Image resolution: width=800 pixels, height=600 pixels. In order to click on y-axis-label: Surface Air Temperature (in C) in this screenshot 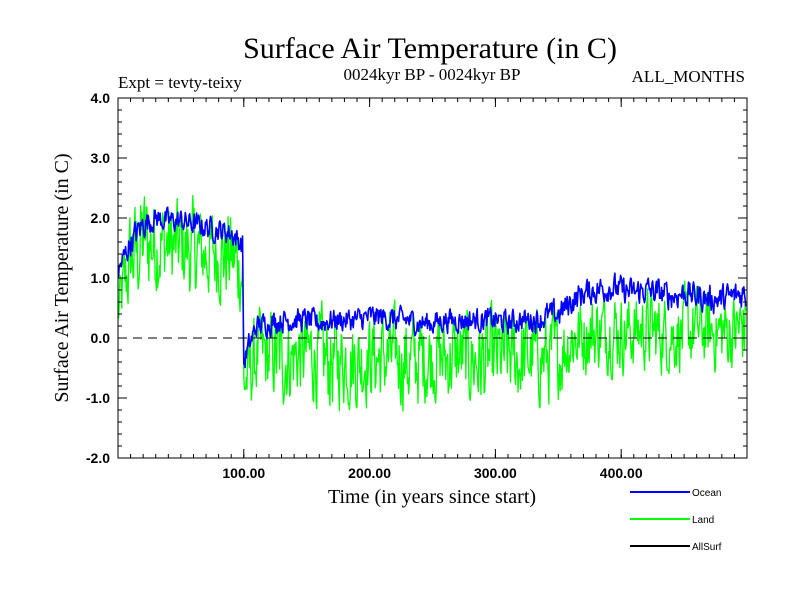, I will do `click(62, 277)`.